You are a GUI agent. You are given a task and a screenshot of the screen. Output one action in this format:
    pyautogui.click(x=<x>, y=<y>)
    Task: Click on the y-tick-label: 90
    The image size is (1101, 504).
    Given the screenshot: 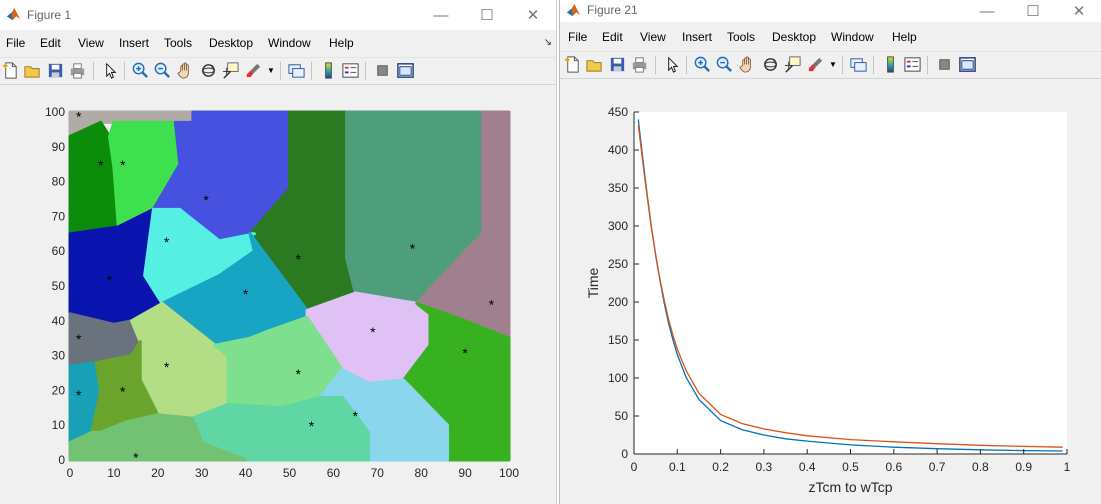 What is the action you would take?
    pyautogui.click(x=59, y=147)
    